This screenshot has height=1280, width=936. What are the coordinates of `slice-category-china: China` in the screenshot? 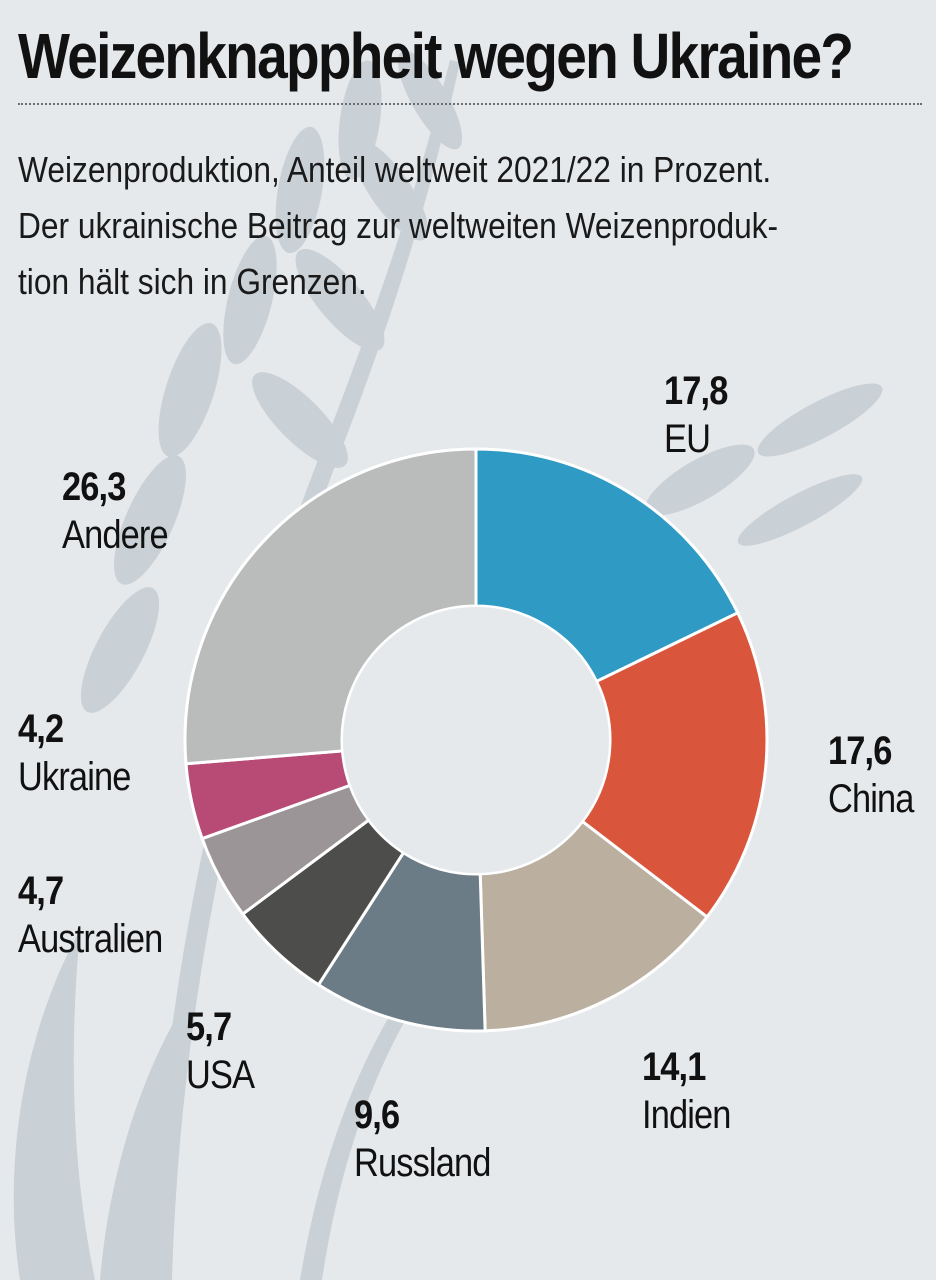 It's located at (871, 799).